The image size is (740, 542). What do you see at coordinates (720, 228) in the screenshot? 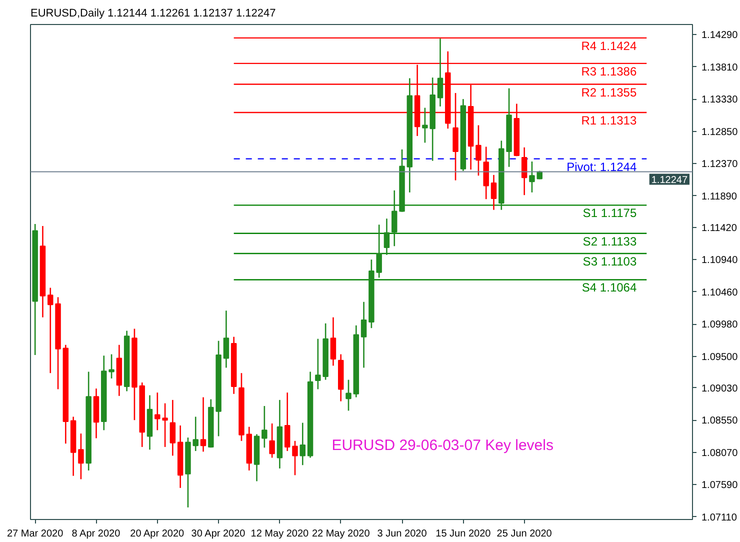
I see `y-tick-label: 1.11420` at bounding box center [720, 228].